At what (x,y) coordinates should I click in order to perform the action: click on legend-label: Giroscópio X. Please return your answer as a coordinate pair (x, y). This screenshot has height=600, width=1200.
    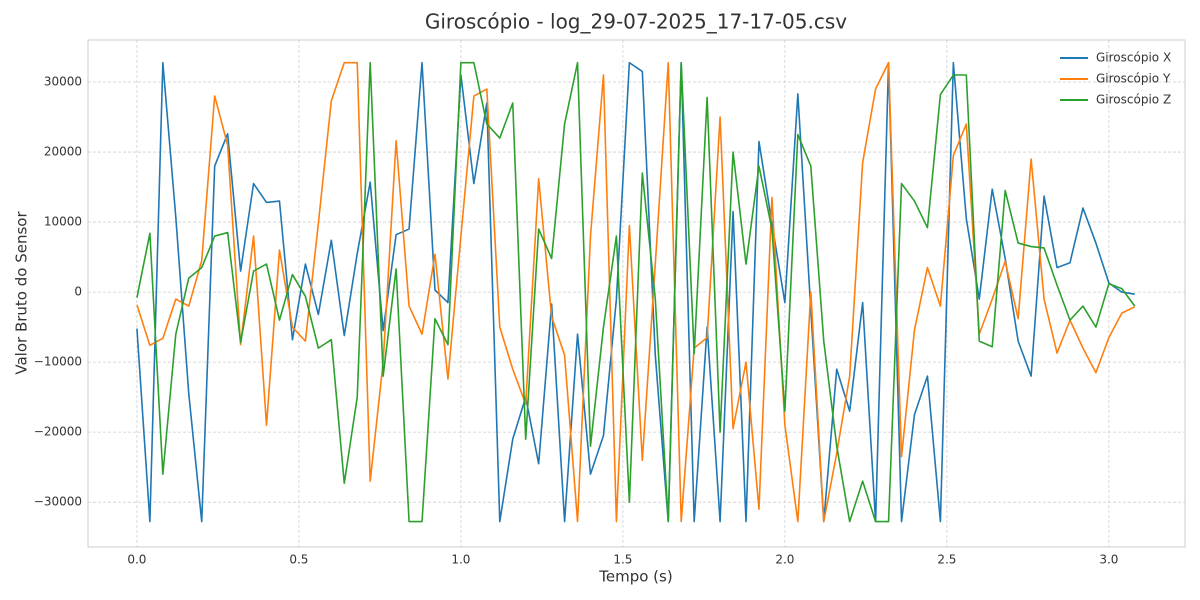
    Looking at the image, I should click on (1133, 58).